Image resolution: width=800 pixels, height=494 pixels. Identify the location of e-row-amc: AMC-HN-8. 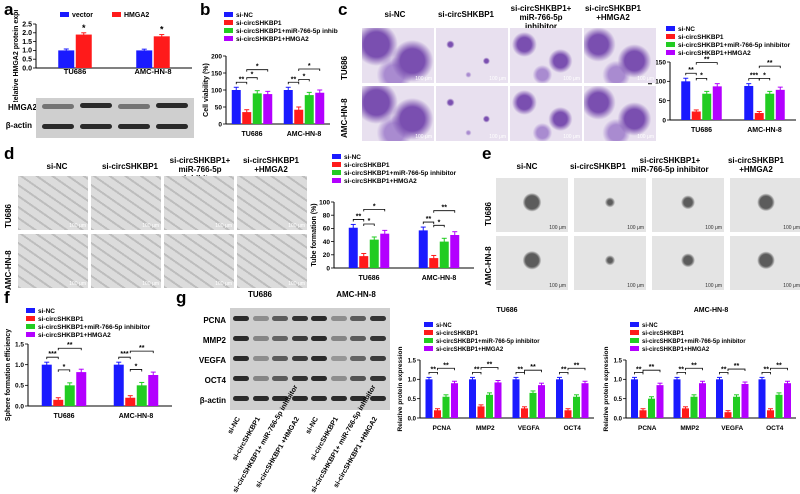
(488, 266).